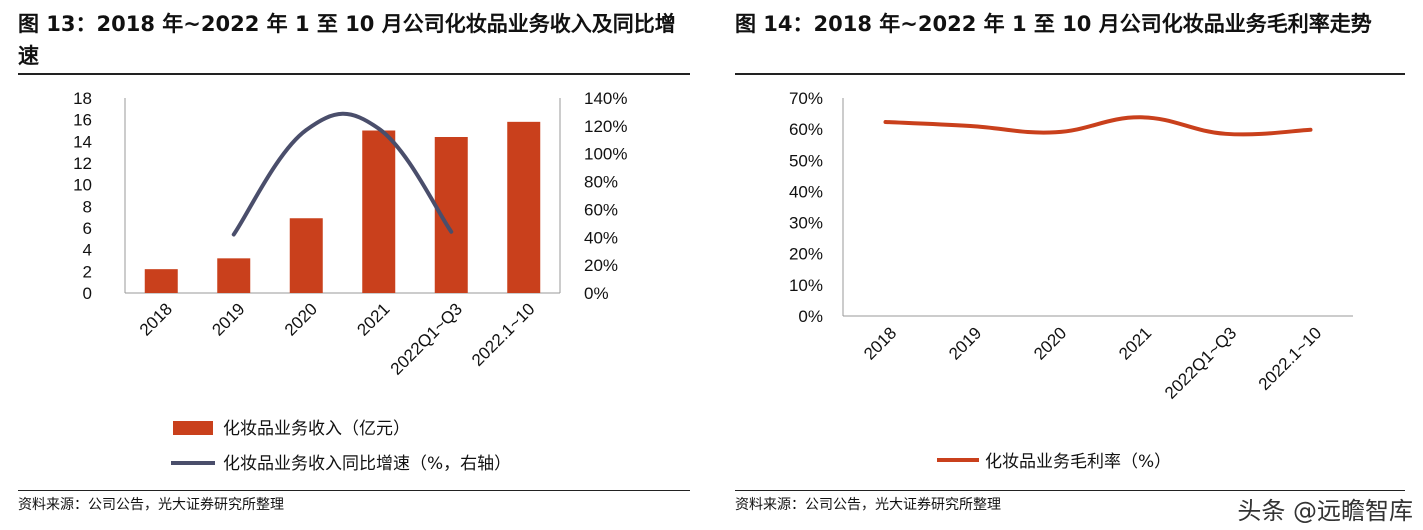 The width and height of the screenshot is (1423, 530). Describe the element at coordinates (367, 464) in the screenshot. I see `legend-label-growth: 化妆品业务收入同比增速（%，右轴）` at that location.